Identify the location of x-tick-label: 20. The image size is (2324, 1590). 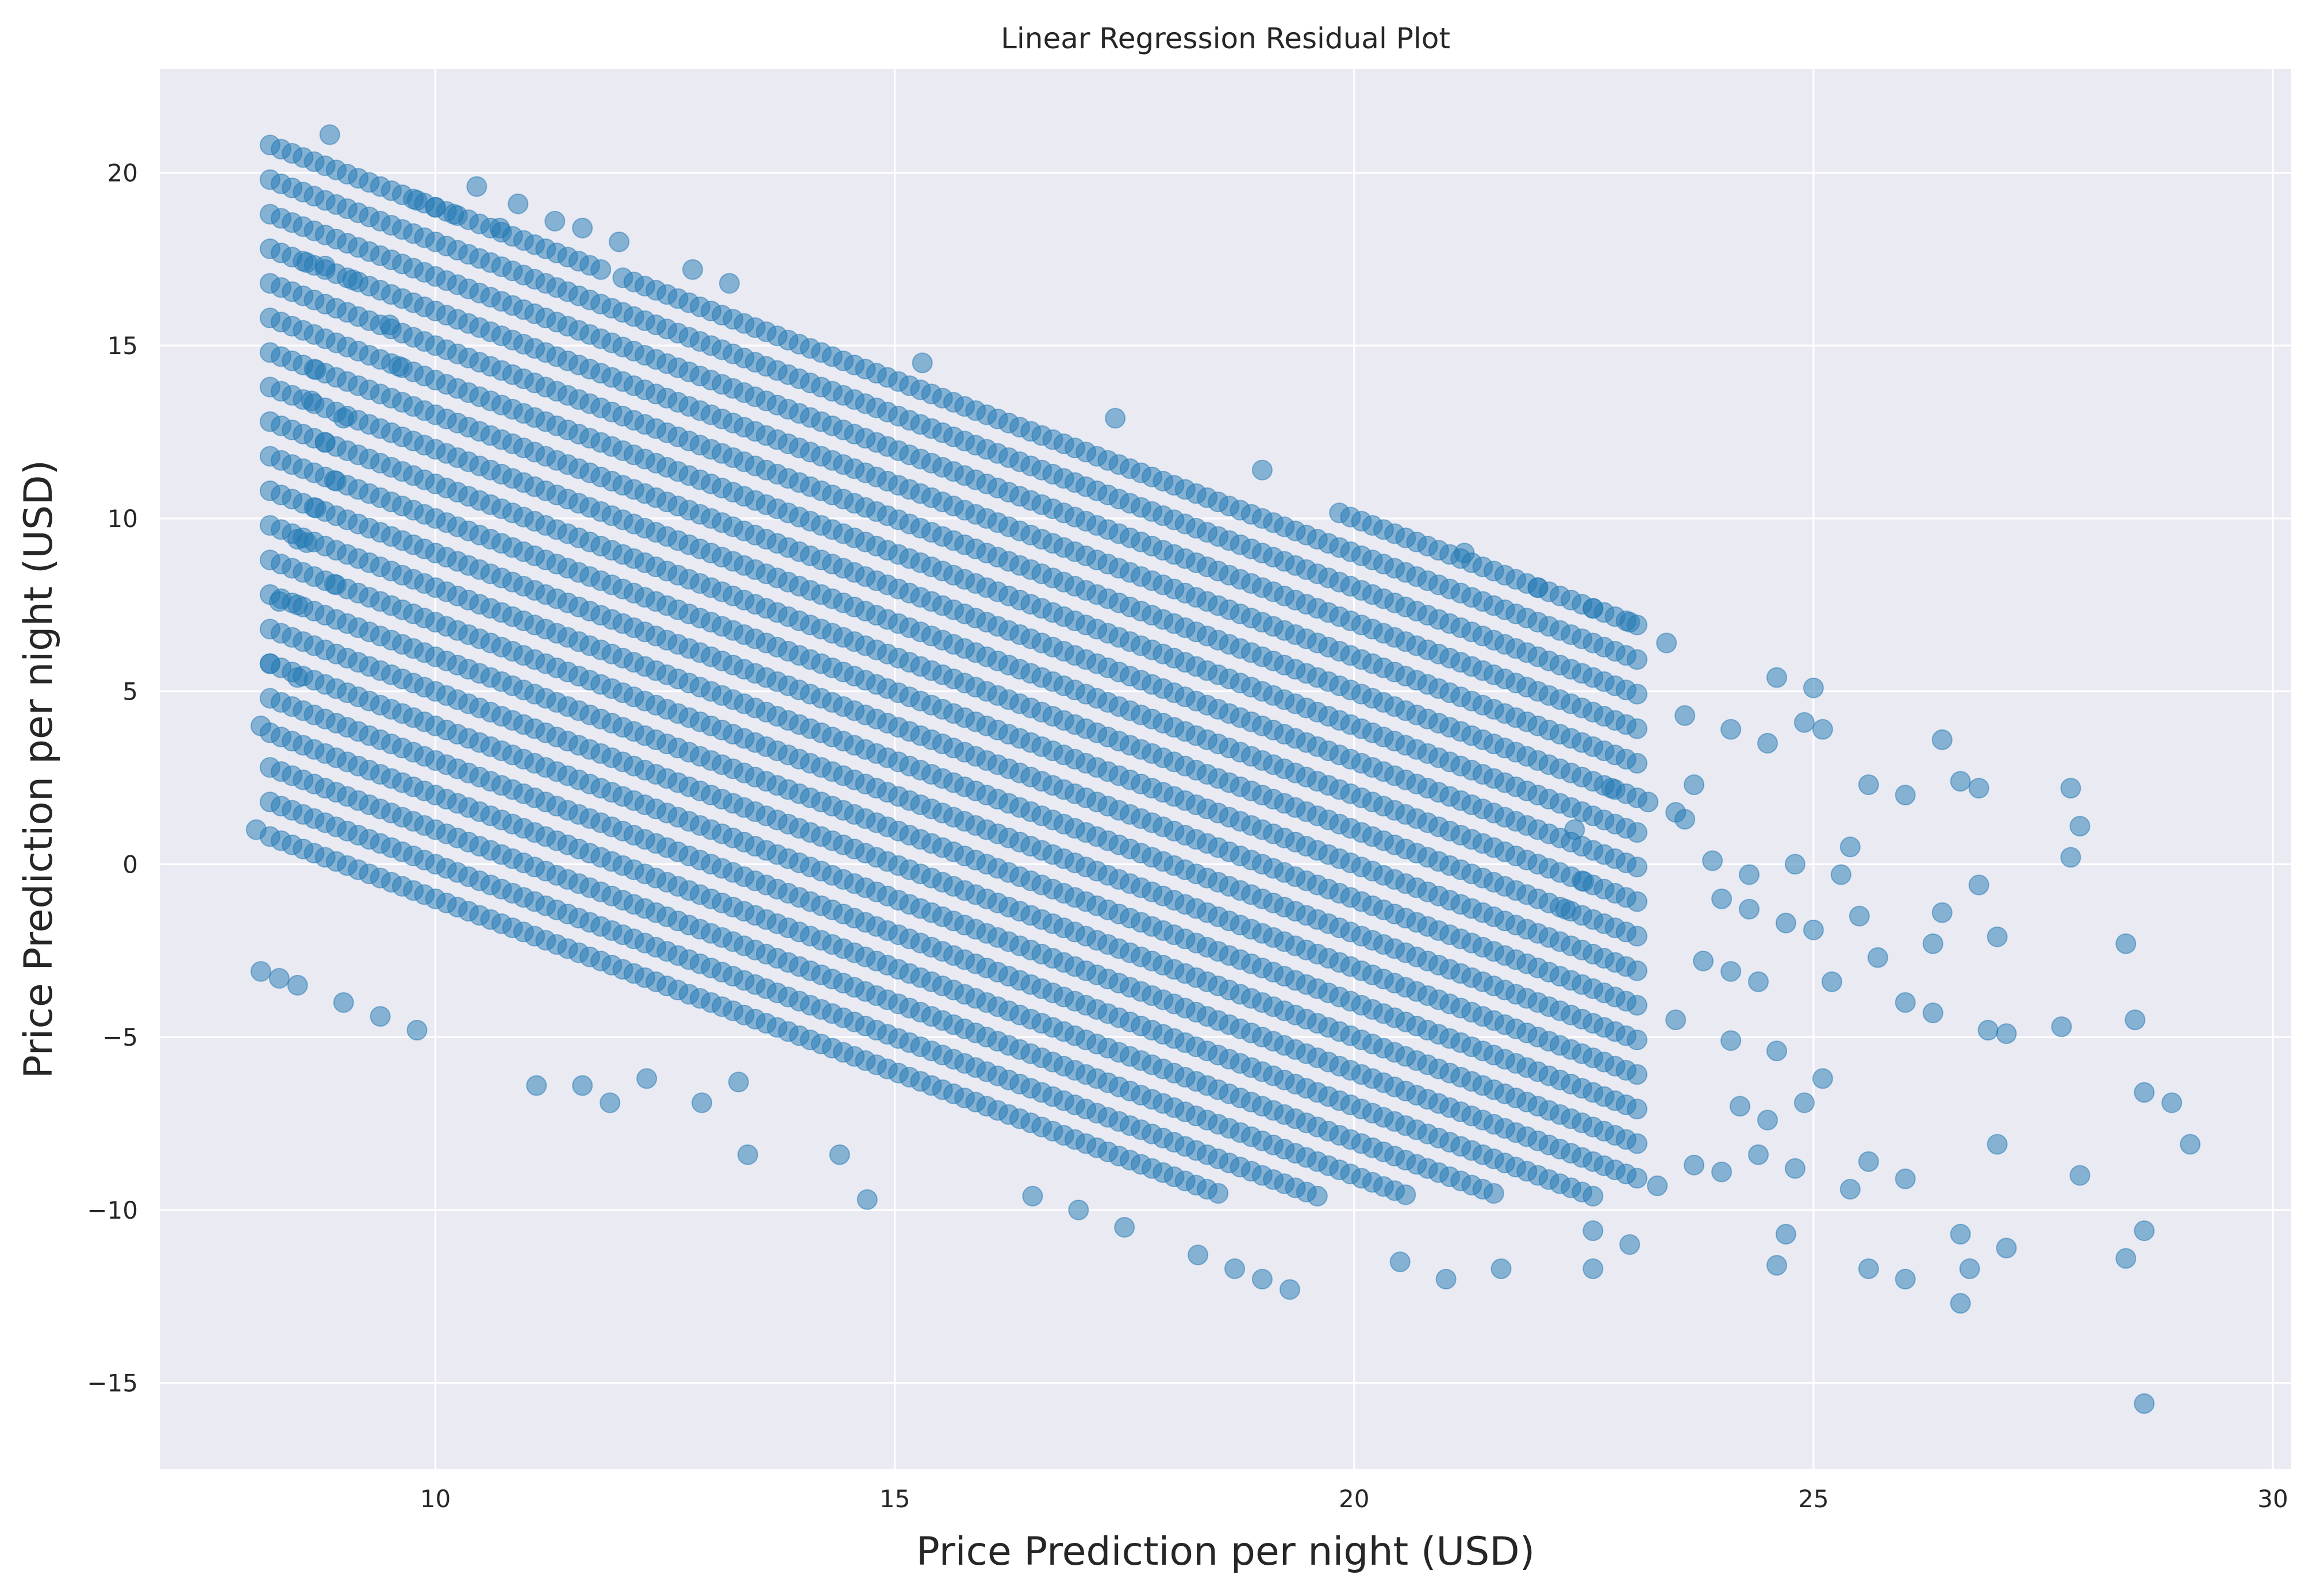
(1354, 1499).